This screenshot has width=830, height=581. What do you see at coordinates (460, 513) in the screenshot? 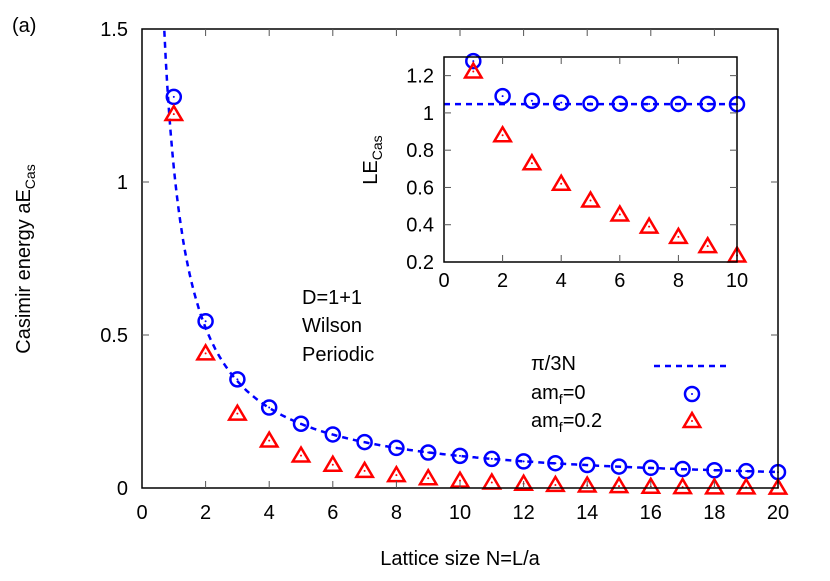
I see `x-tick-label: 10` at bounding box center [460, 513].